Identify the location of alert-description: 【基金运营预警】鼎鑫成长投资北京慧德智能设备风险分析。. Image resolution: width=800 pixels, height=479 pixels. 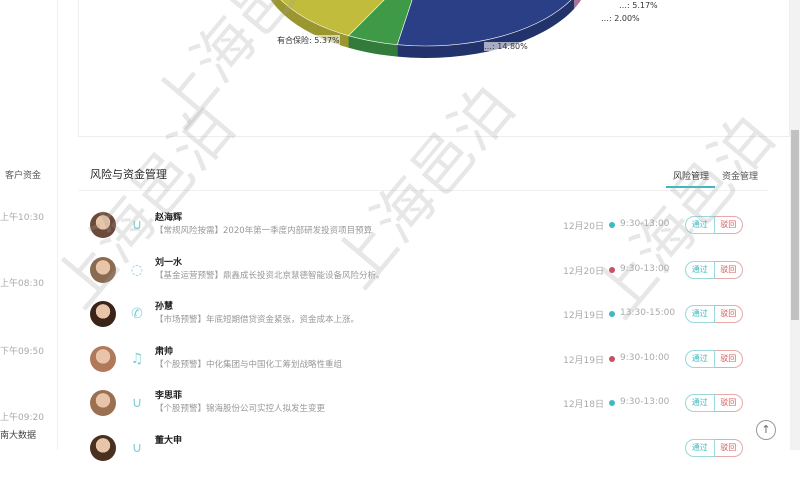
(270, 275).